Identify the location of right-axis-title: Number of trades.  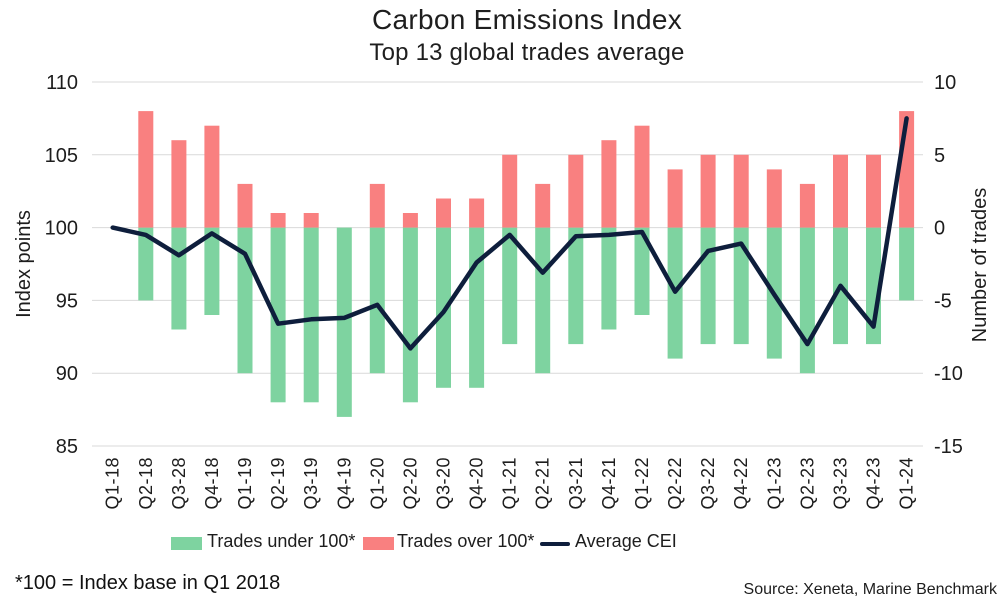
(980, 265).